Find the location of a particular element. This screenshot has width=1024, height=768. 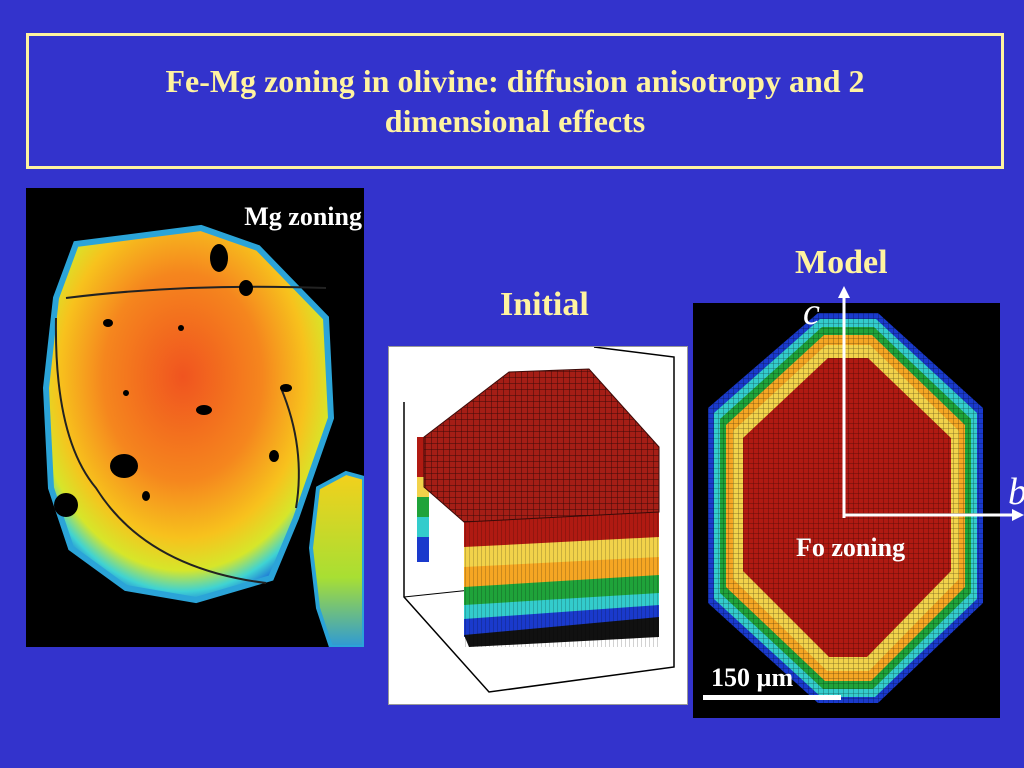

fo-zoning-label: Fo zoning is located at coordinates (851, 547).